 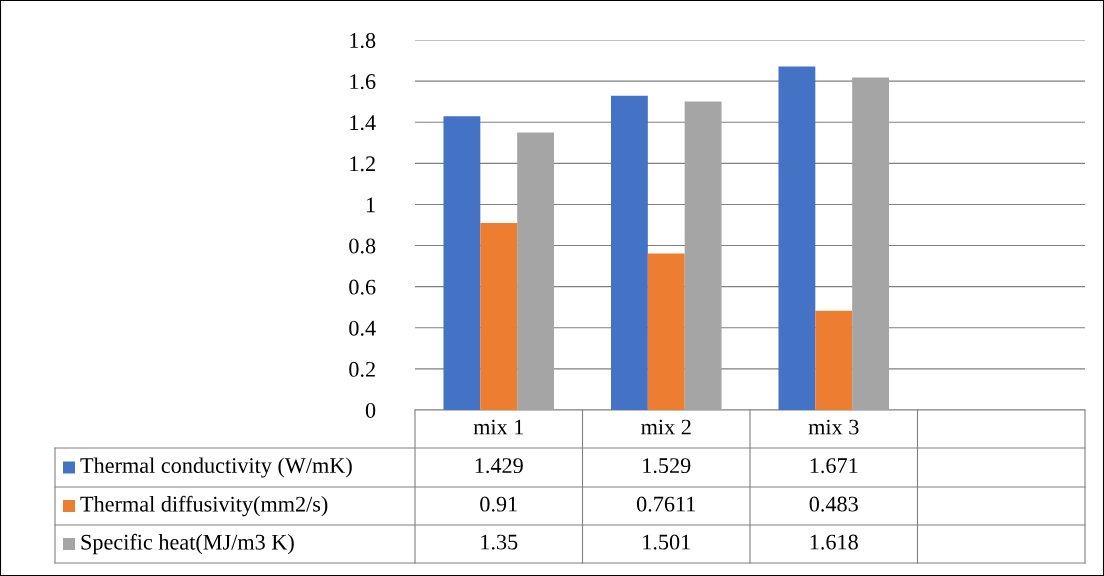 I want to click on data-label: 1.529, so click(x=667, y=466).